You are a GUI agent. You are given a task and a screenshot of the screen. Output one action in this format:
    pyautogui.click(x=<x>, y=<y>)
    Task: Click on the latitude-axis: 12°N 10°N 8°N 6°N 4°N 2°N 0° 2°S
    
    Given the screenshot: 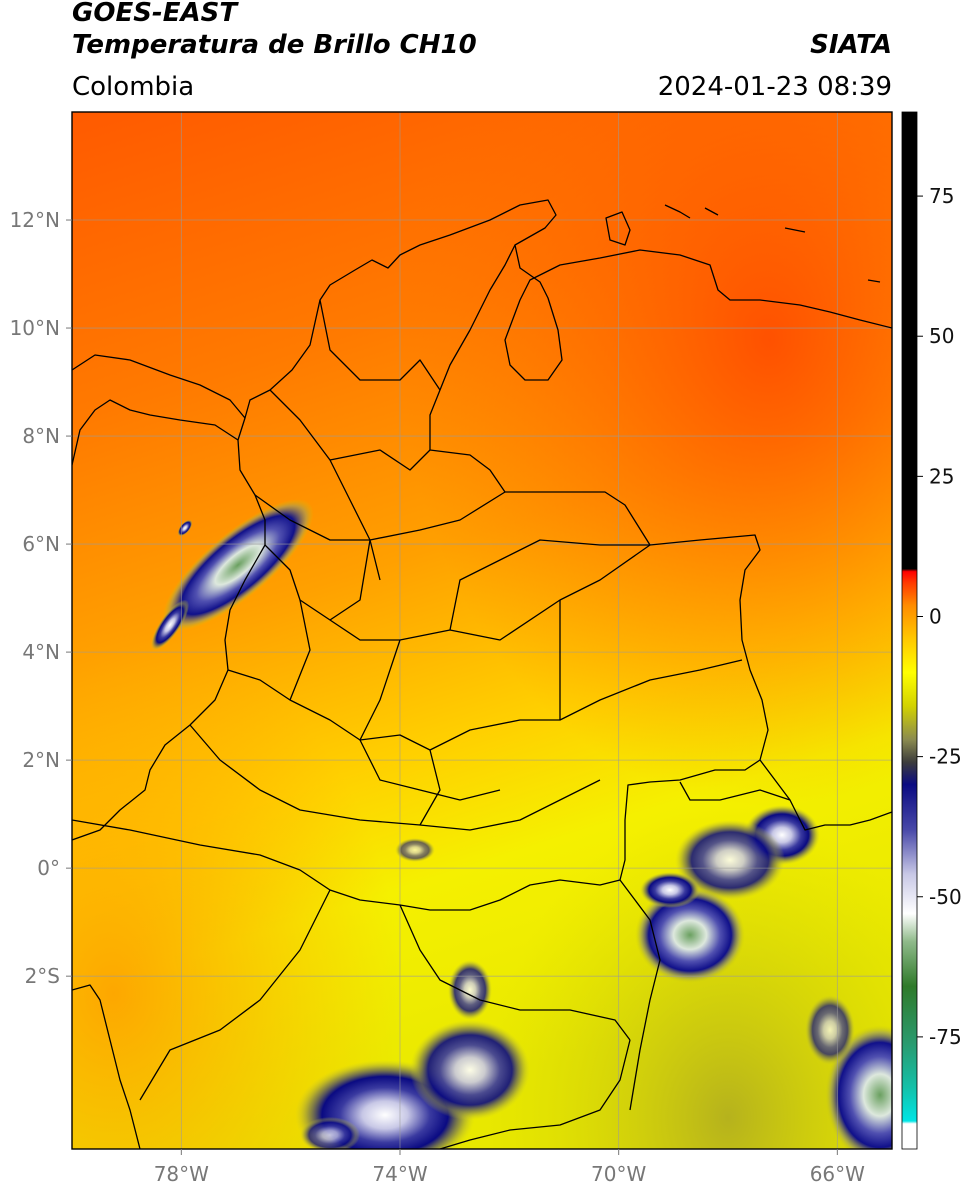 What is the action you would take?
    pyautogui.click(x=41, y=598)
    